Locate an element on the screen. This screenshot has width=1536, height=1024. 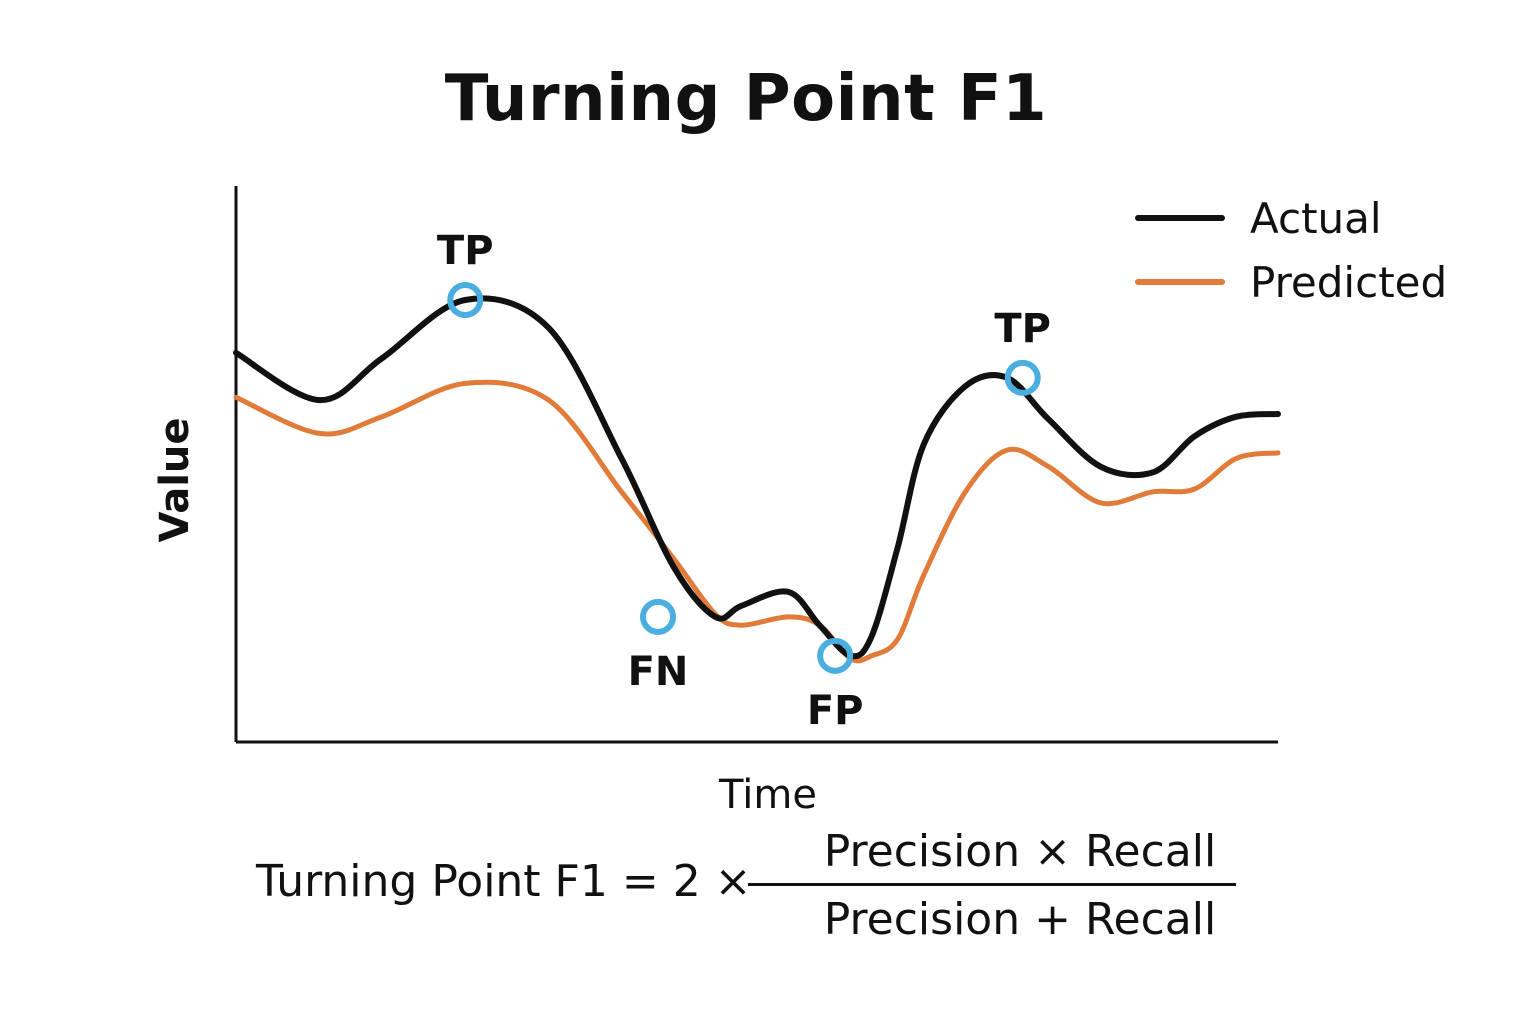
formula-numerator: Precision × Recall is located at coordinates (1020, 851).